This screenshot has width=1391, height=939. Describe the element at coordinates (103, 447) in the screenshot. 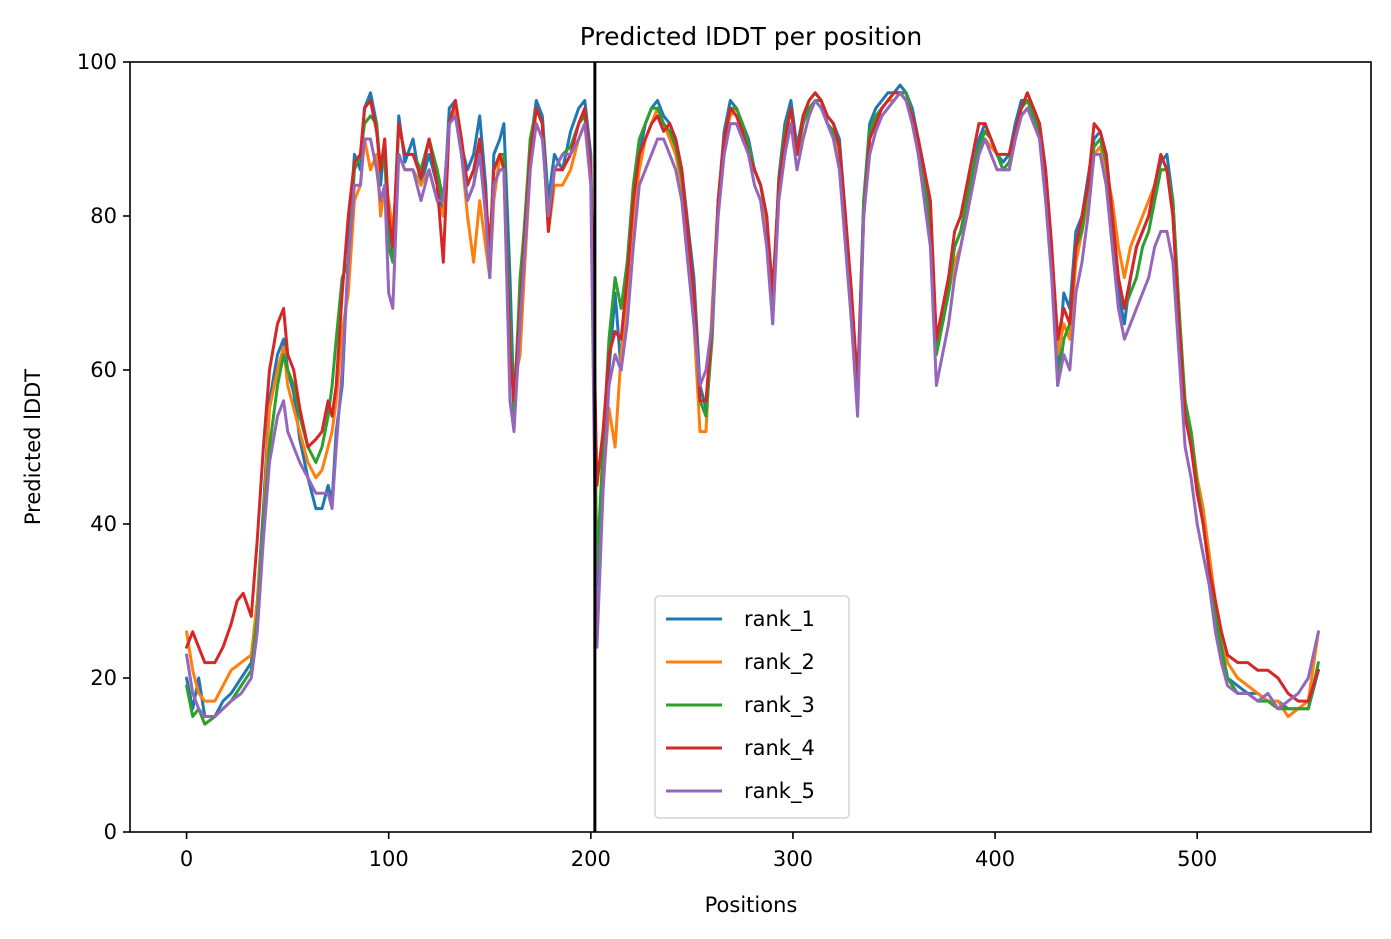

I see `y-axis-ticks: 0 20 40 60 80 100` at that location.